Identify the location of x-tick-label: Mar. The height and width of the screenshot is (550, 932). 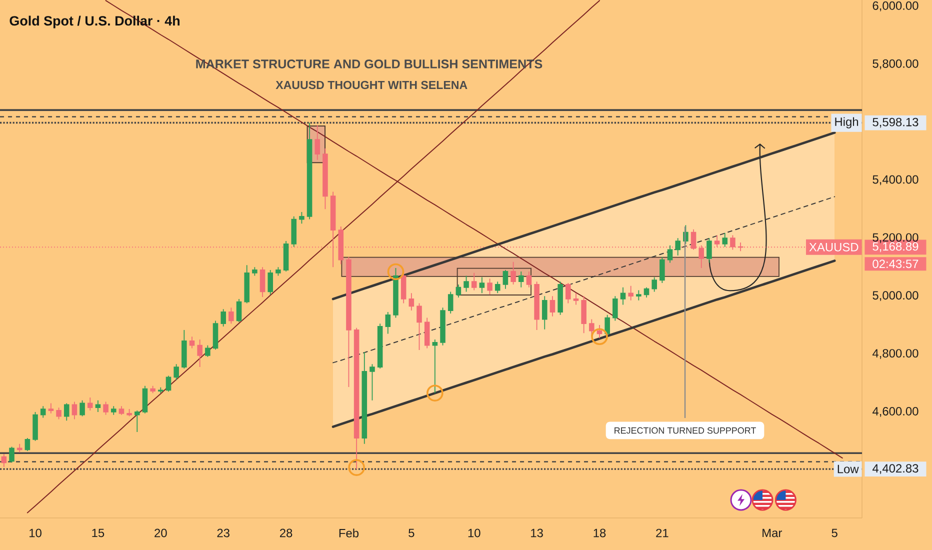
(772, 533).